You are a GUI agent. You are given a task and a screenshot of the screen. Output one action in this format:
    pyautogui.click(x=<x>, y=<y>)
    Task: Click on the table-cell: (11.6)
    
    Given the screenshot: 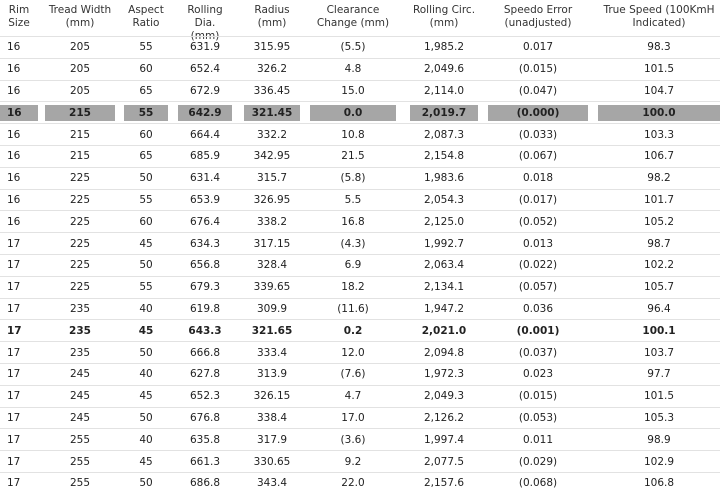 What is the action you would take?
    pyautogui.click(x=353, y=308)
    